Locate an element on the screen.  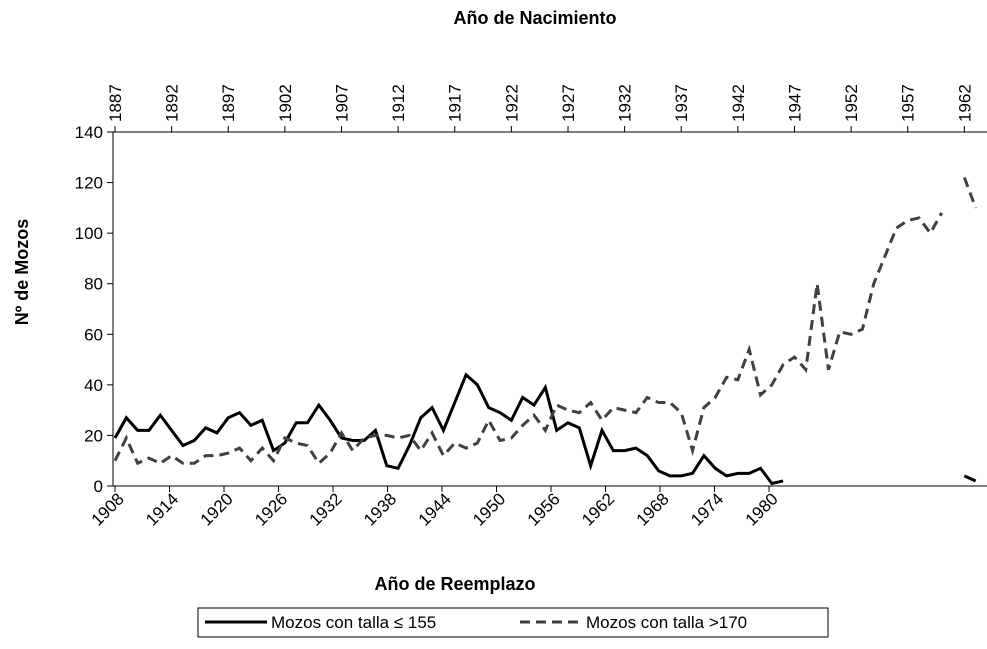
x2-tick-label: 1962 is located at coordinates (964, 103).